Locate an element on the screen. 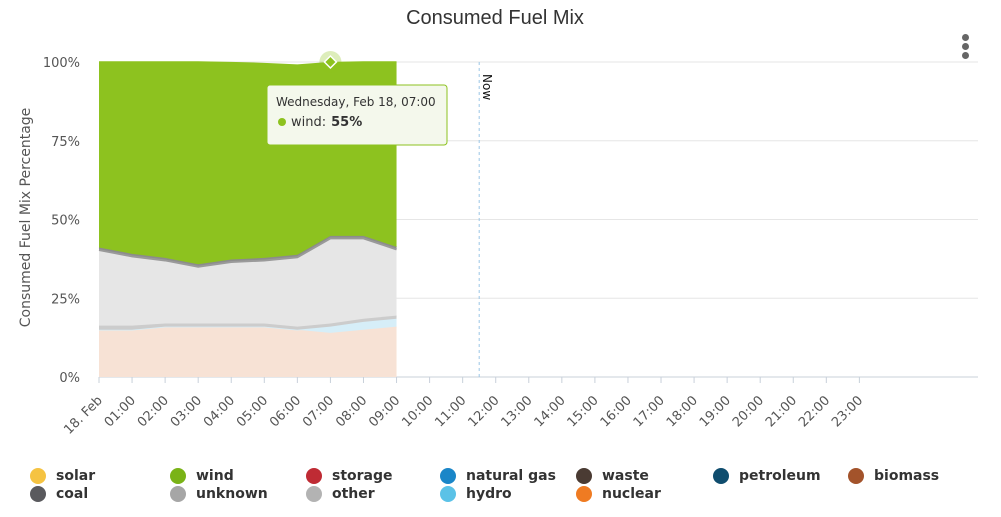  x-tick-label: 06:00 is located at coordinates (285, 411).